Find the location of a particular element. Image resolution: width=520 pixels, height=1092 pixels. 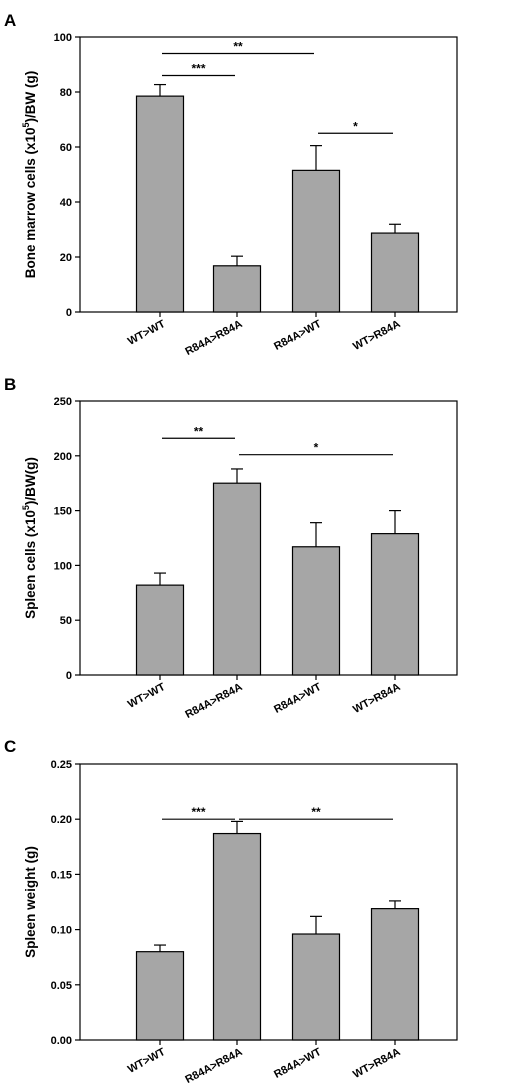

y-axis-label-tail: )/BW(g) is located at coordinates (30, 481).